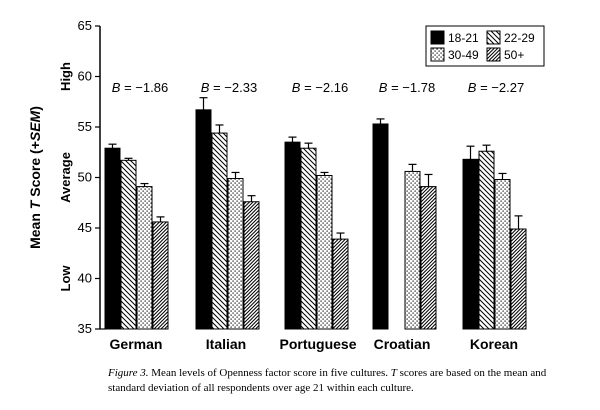 Image resolution: width=600 pixels, height=410 pixels. I want to click on category-labels: German Italian Portuguese Croatian Korean, so click(314, 344).